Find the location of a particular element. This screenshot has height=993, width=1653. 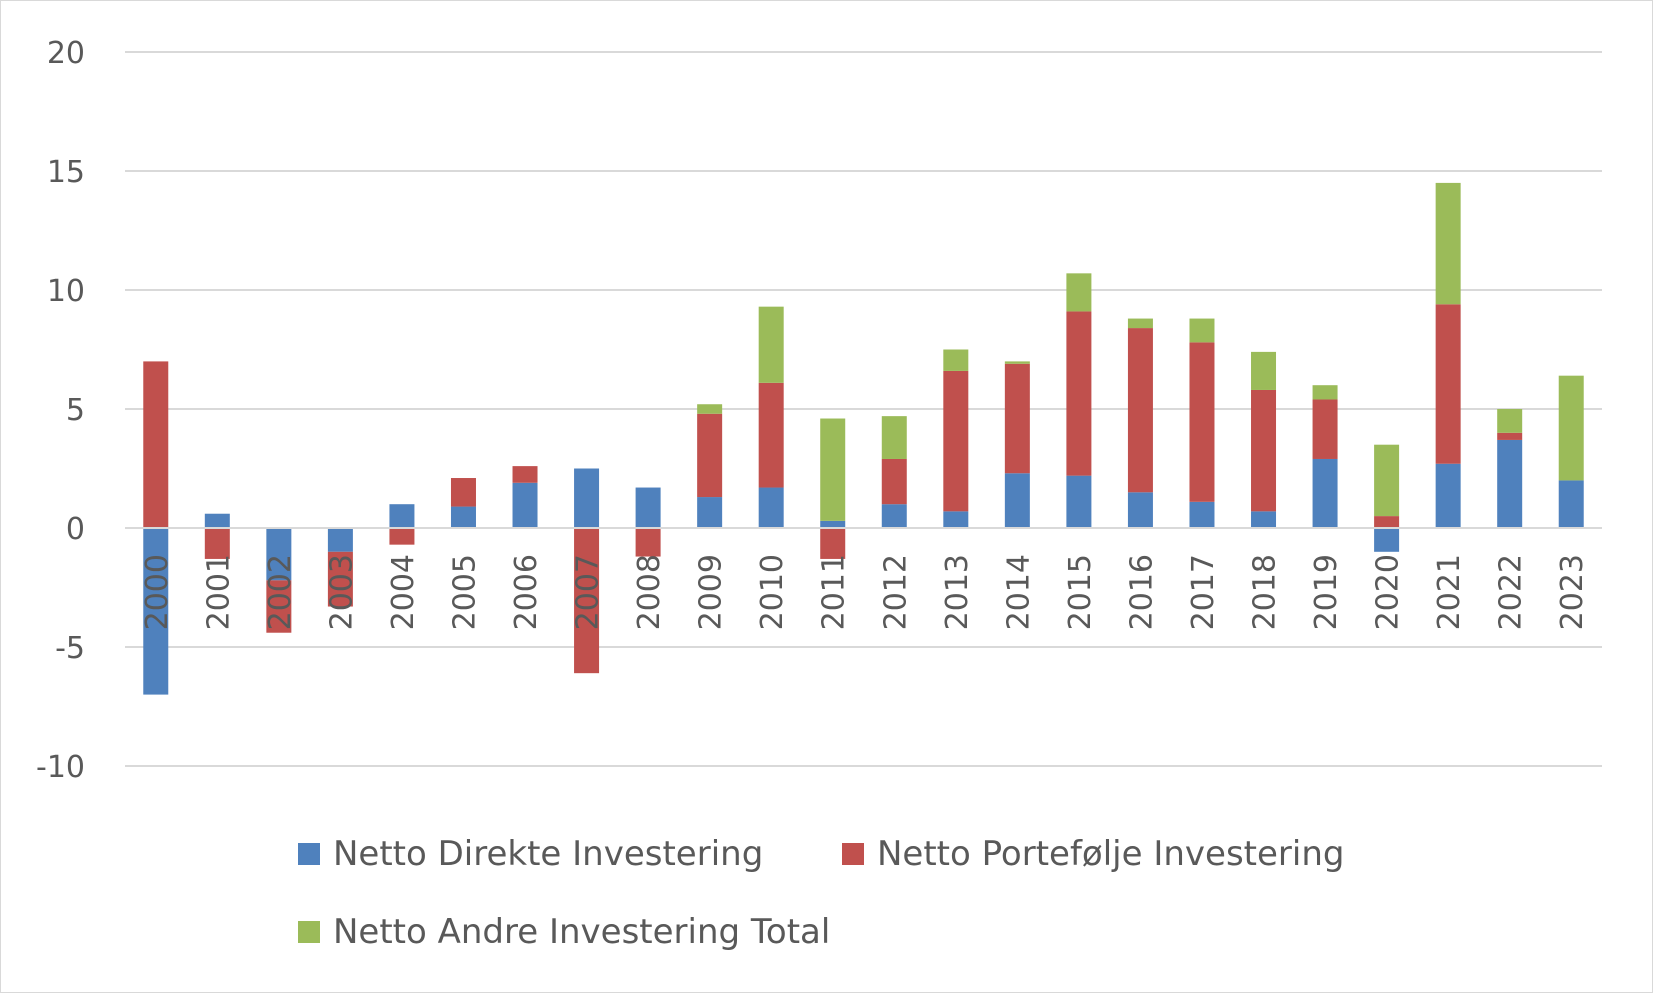

x-tick-label-2002: 2002 is located at coordinates (280, 592).